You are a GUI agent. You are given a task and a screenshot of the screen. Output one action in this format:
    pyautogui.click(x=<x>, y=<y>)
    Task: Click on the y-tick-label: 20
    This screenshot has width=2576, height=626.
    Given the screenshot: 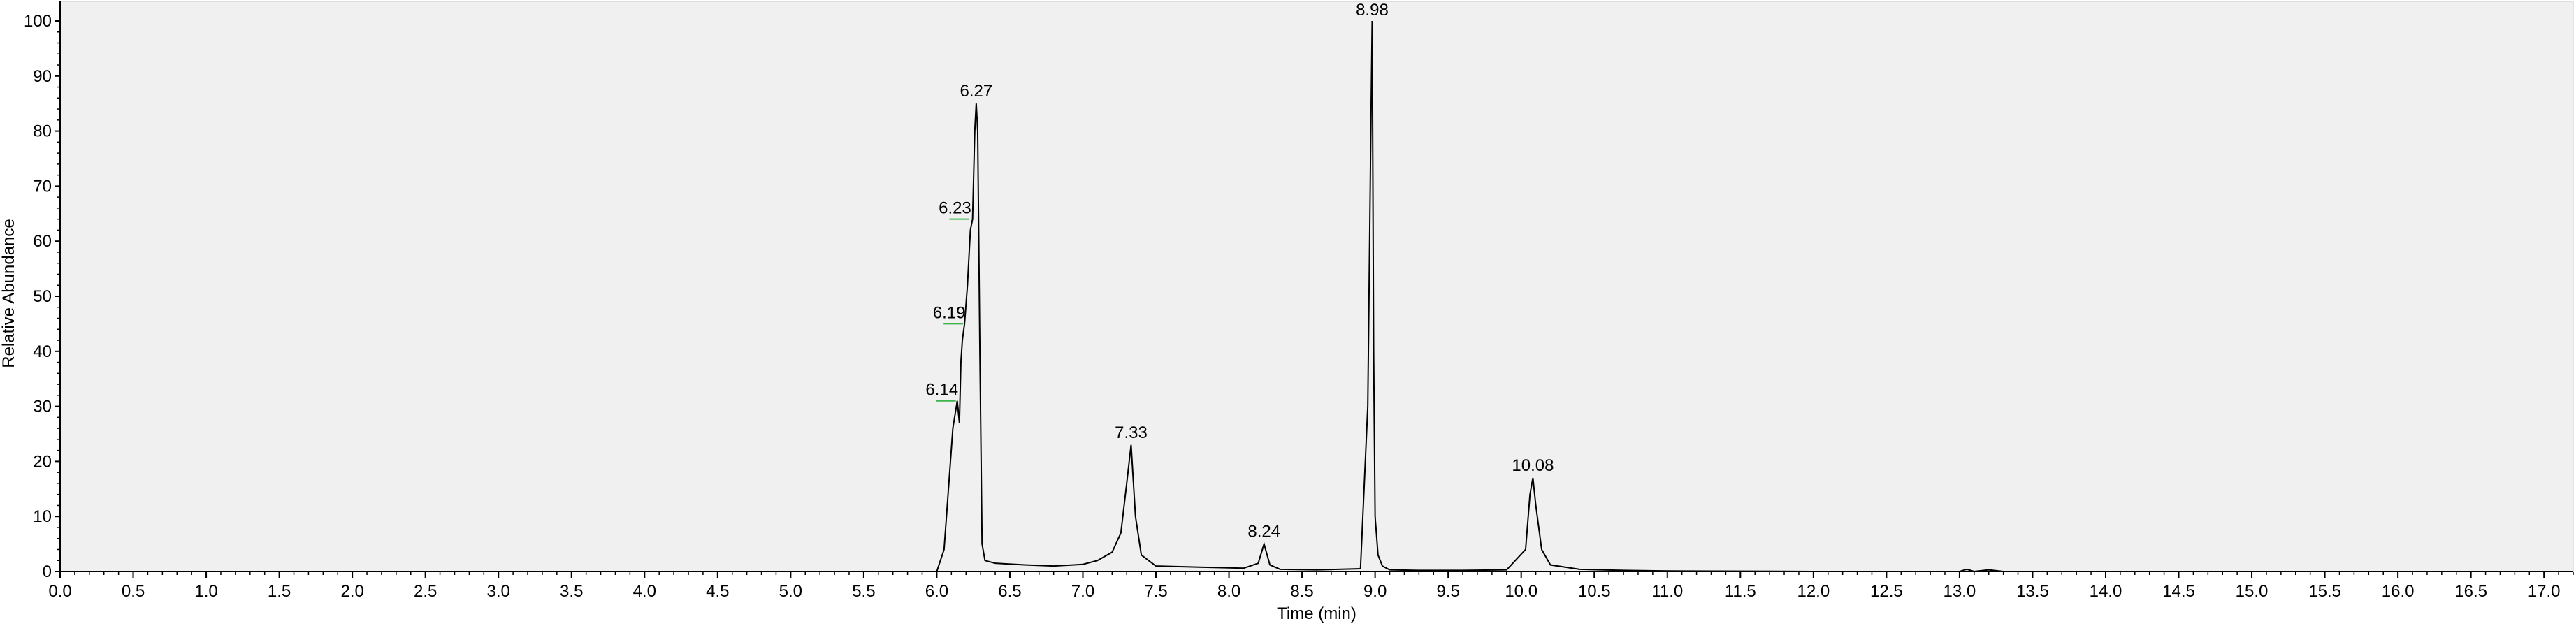 What is the action you would take?
    pyautogui.click(x=43, y=461)
    